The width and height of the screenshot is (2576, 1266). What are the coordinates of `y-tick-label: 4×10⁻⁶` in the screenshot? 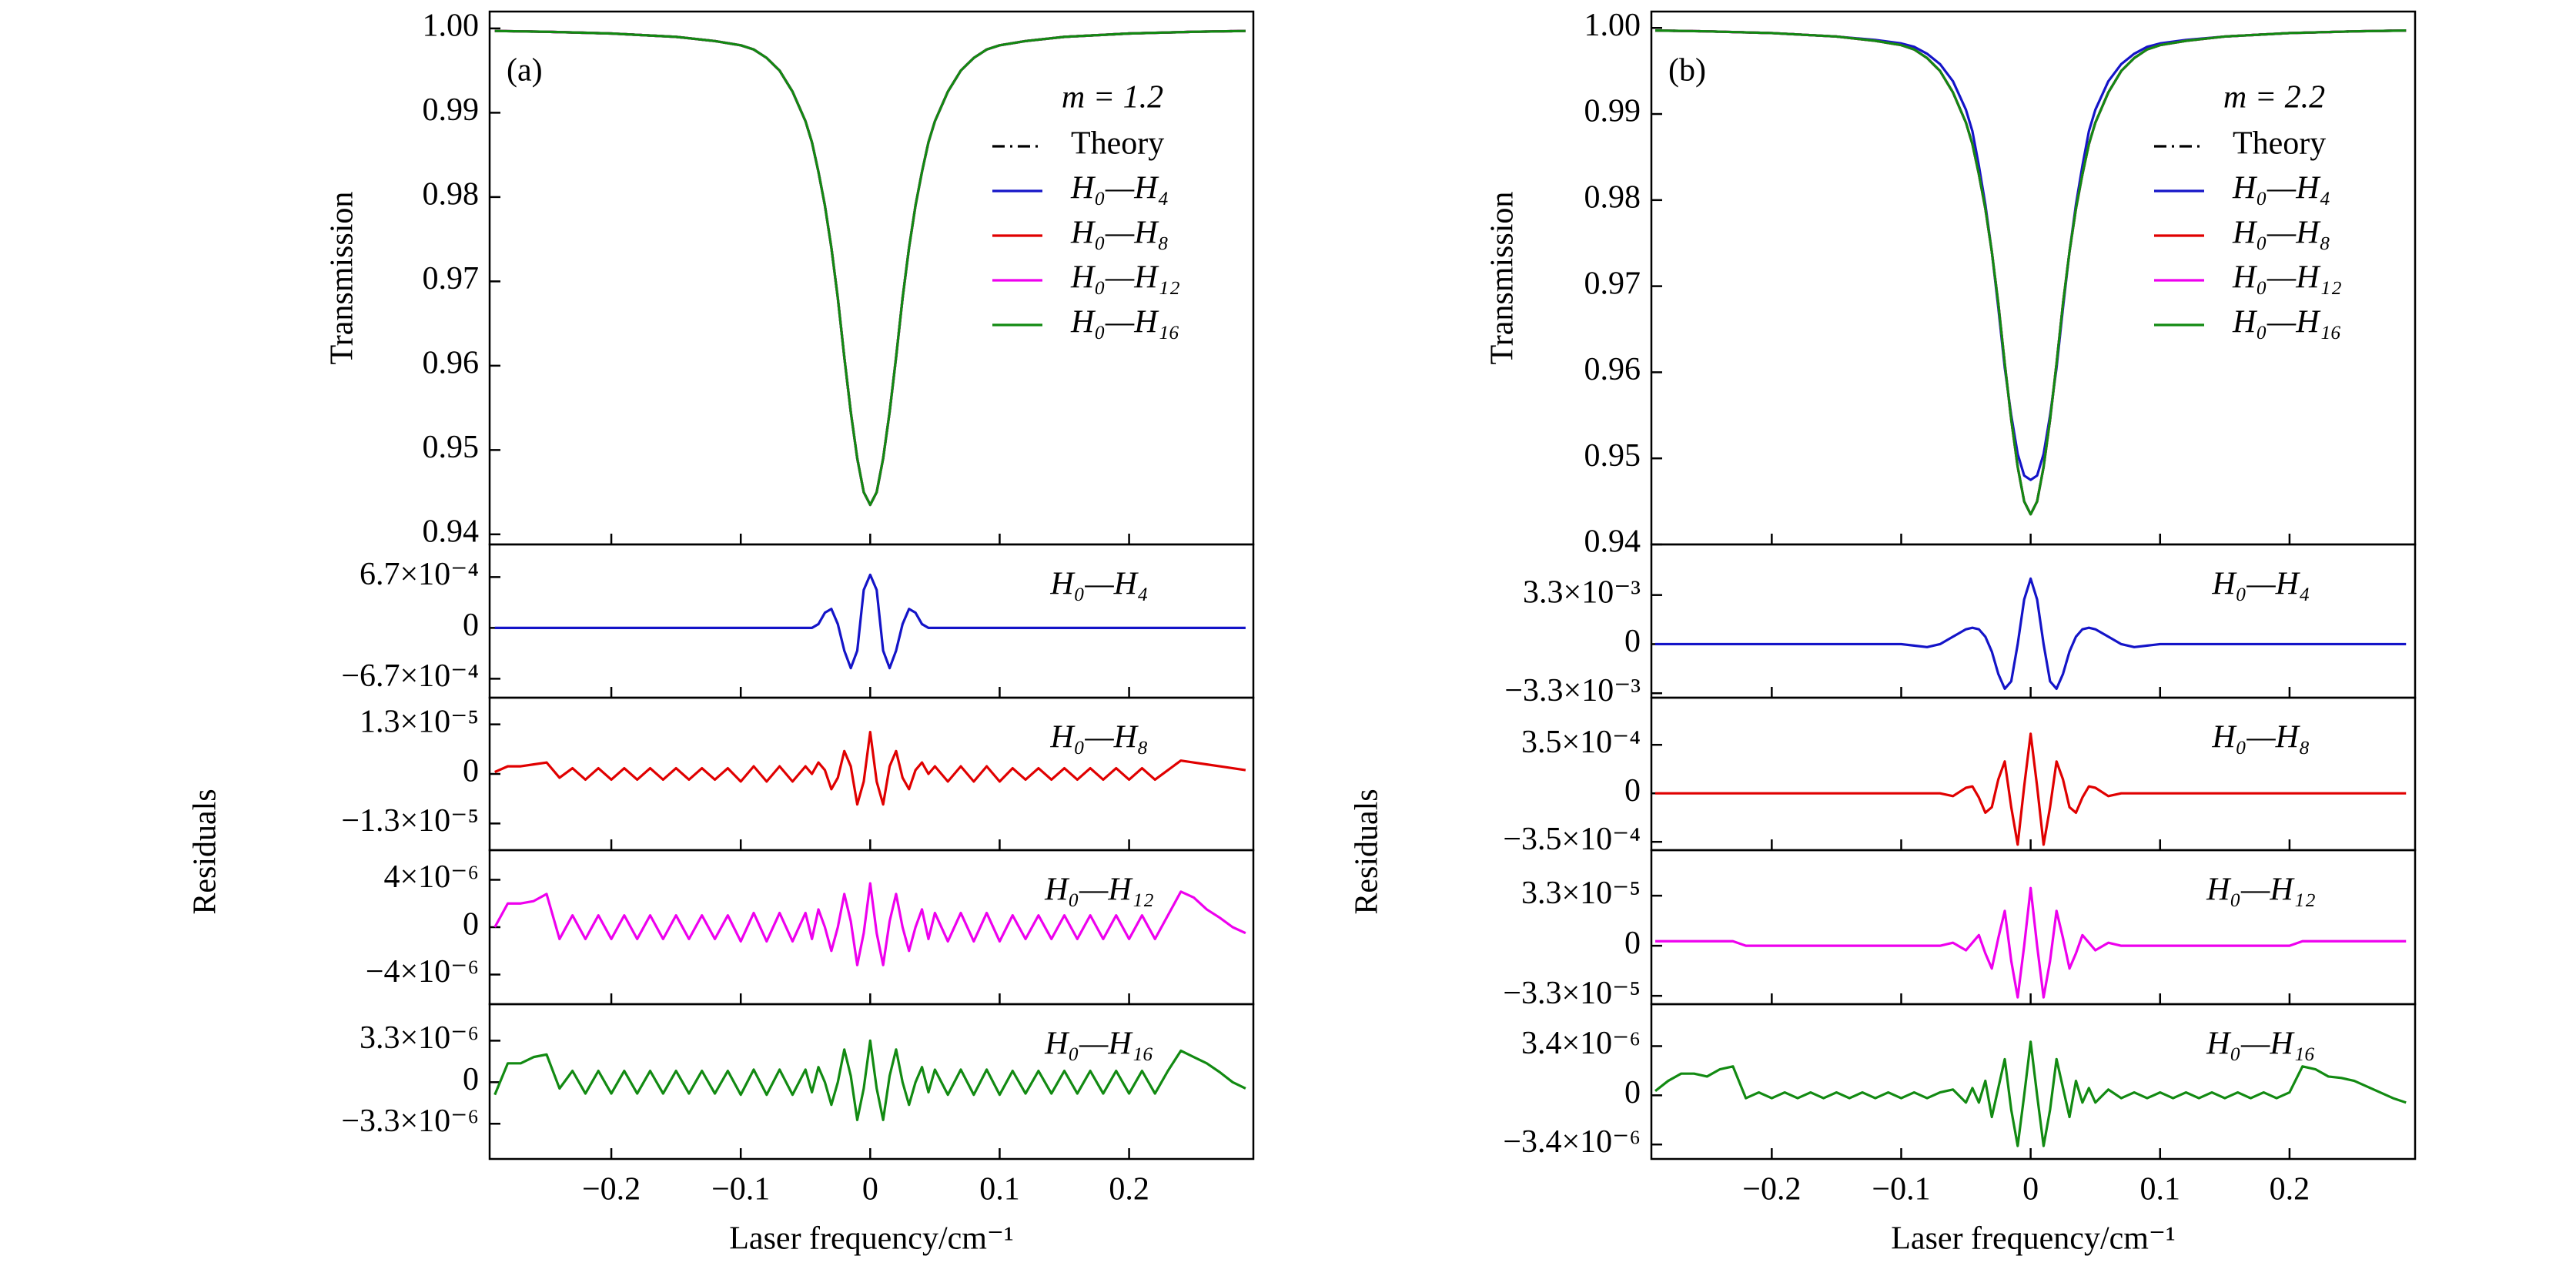 It's located at (432, 877).